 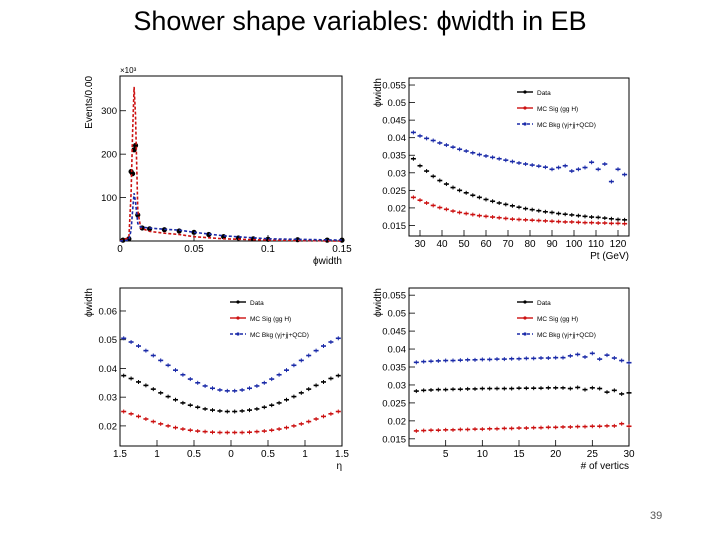 What do you see at coordinates (339, 466) in the screenshot?
I see `x-axis-label: η` at bounding box center [339, 466].